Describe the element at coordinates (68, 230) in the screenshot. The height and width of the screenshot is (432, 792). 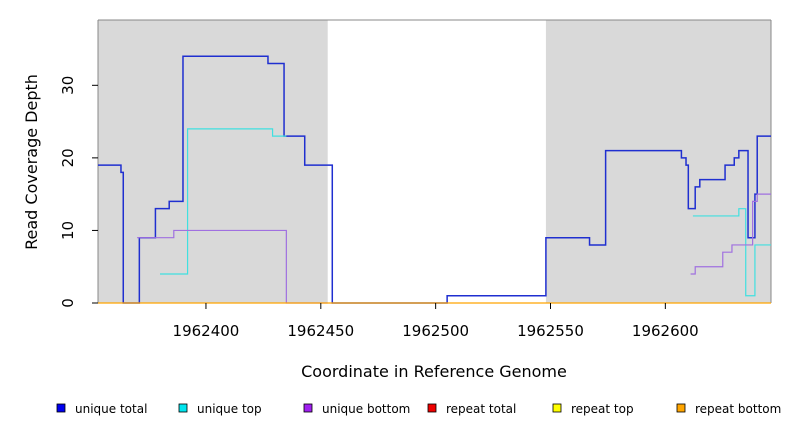
I see `y-tick-label: 10` at that location.